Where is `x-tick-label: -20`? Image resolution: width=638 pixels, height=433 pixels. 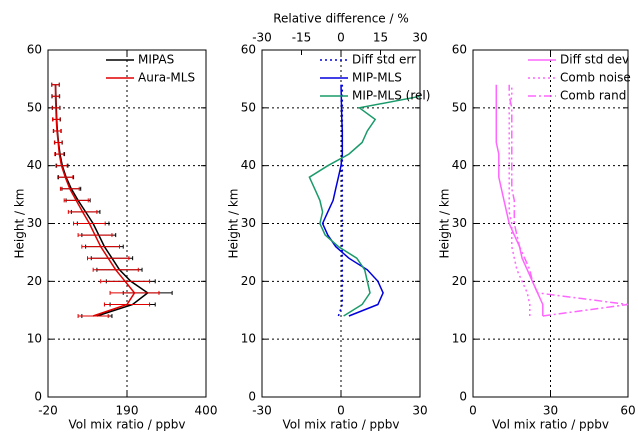 x-tick-label: -20 is located at coordinates (48, 411).